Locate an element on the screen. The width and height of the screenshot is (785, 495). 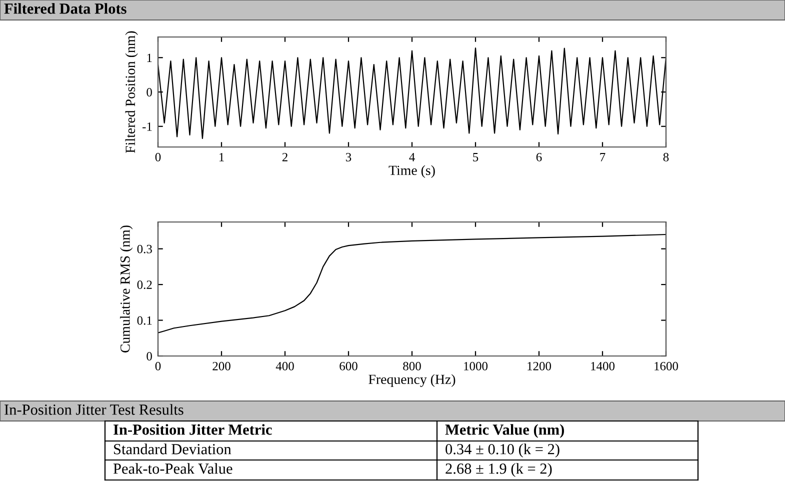
y-axis-title: Filtered Position (nm) is located at coordinates (131, 92).